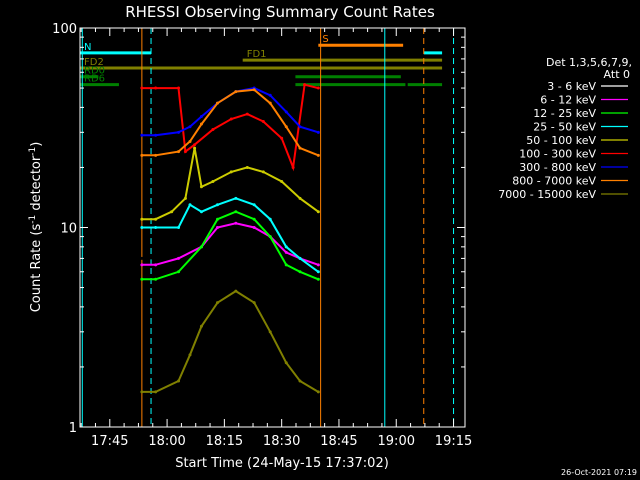 The width and height of the screenshot is (640, 480). What do you see at coordinates (109, 441) in the screenshot?
I see `x-tick-label-17-45: 17:45` at bounding box center [109, 441].